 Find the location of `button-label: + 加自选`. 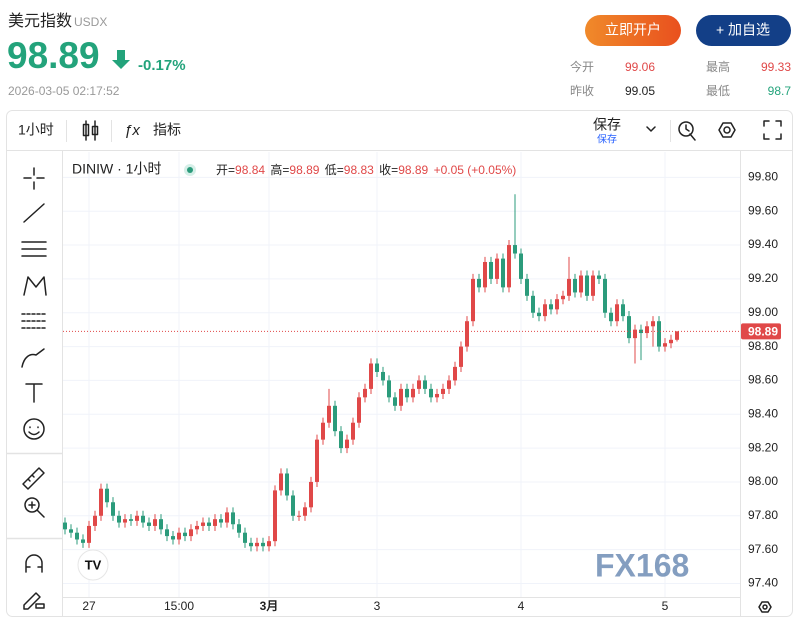

button-label: + 加自选 is located at coordinates (743, 30).